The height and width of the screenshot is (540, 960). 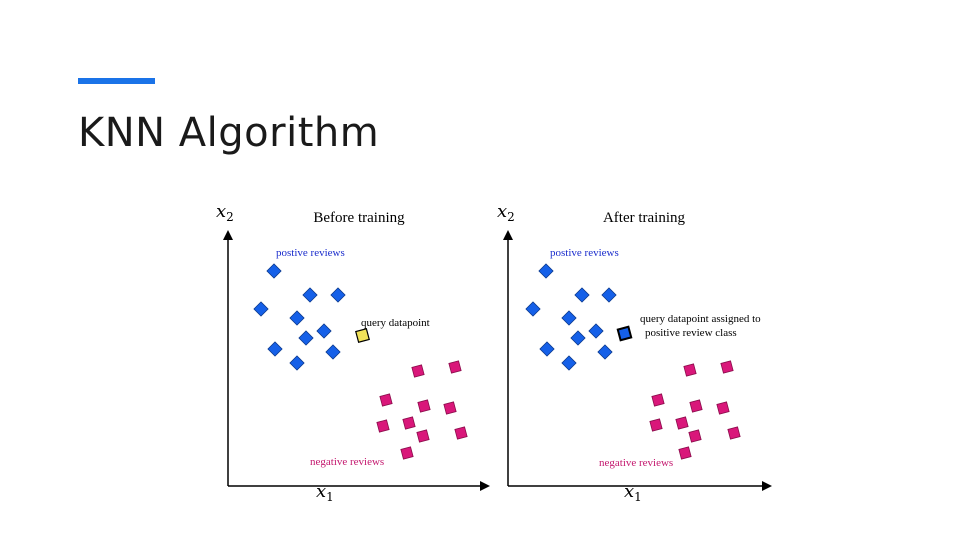 I want to click on query-assigned-label-line-1: query datapoint assigned to, so click(x=700, y=319).